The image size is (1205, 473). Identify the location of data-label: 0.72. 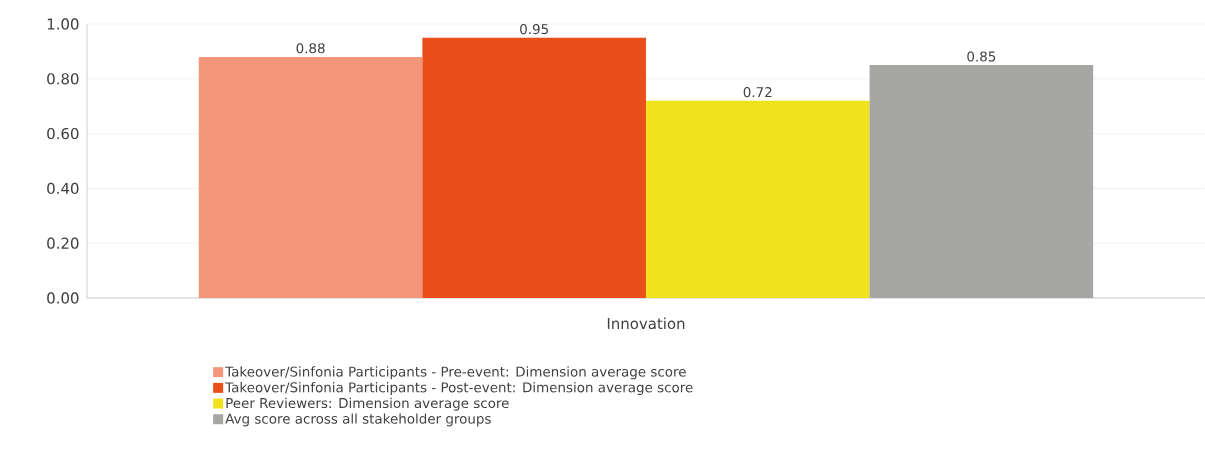
(757, 92).